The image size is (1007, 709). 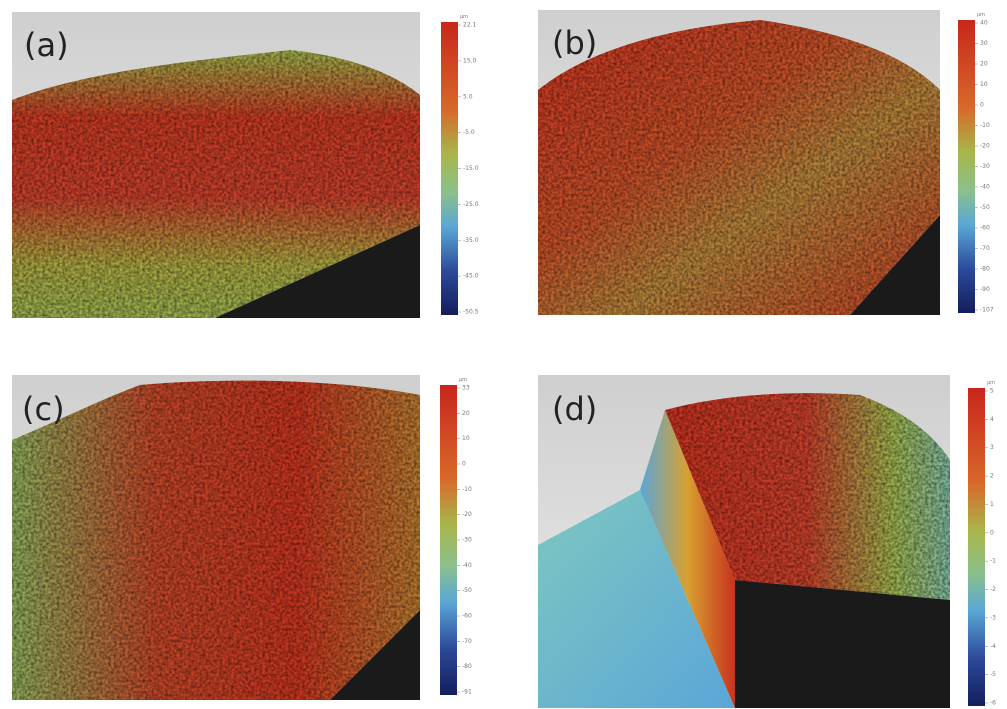 I want to click on panel-label: (c), so click(x=43, y=409).